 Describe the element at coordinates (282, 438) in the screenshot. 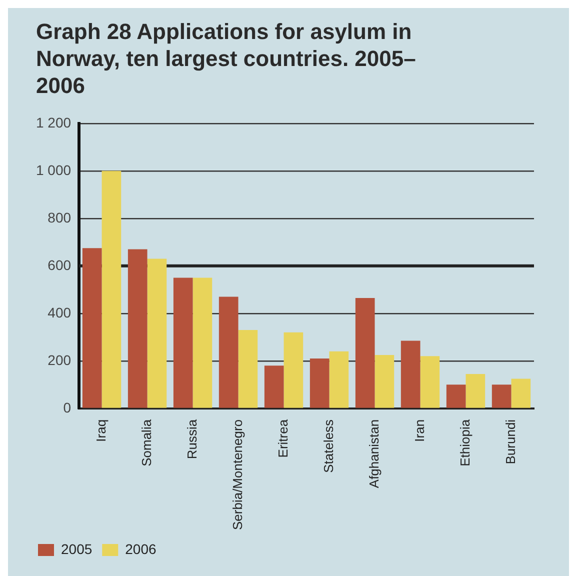

I see `x-tick-label: Eritrea` at that location.